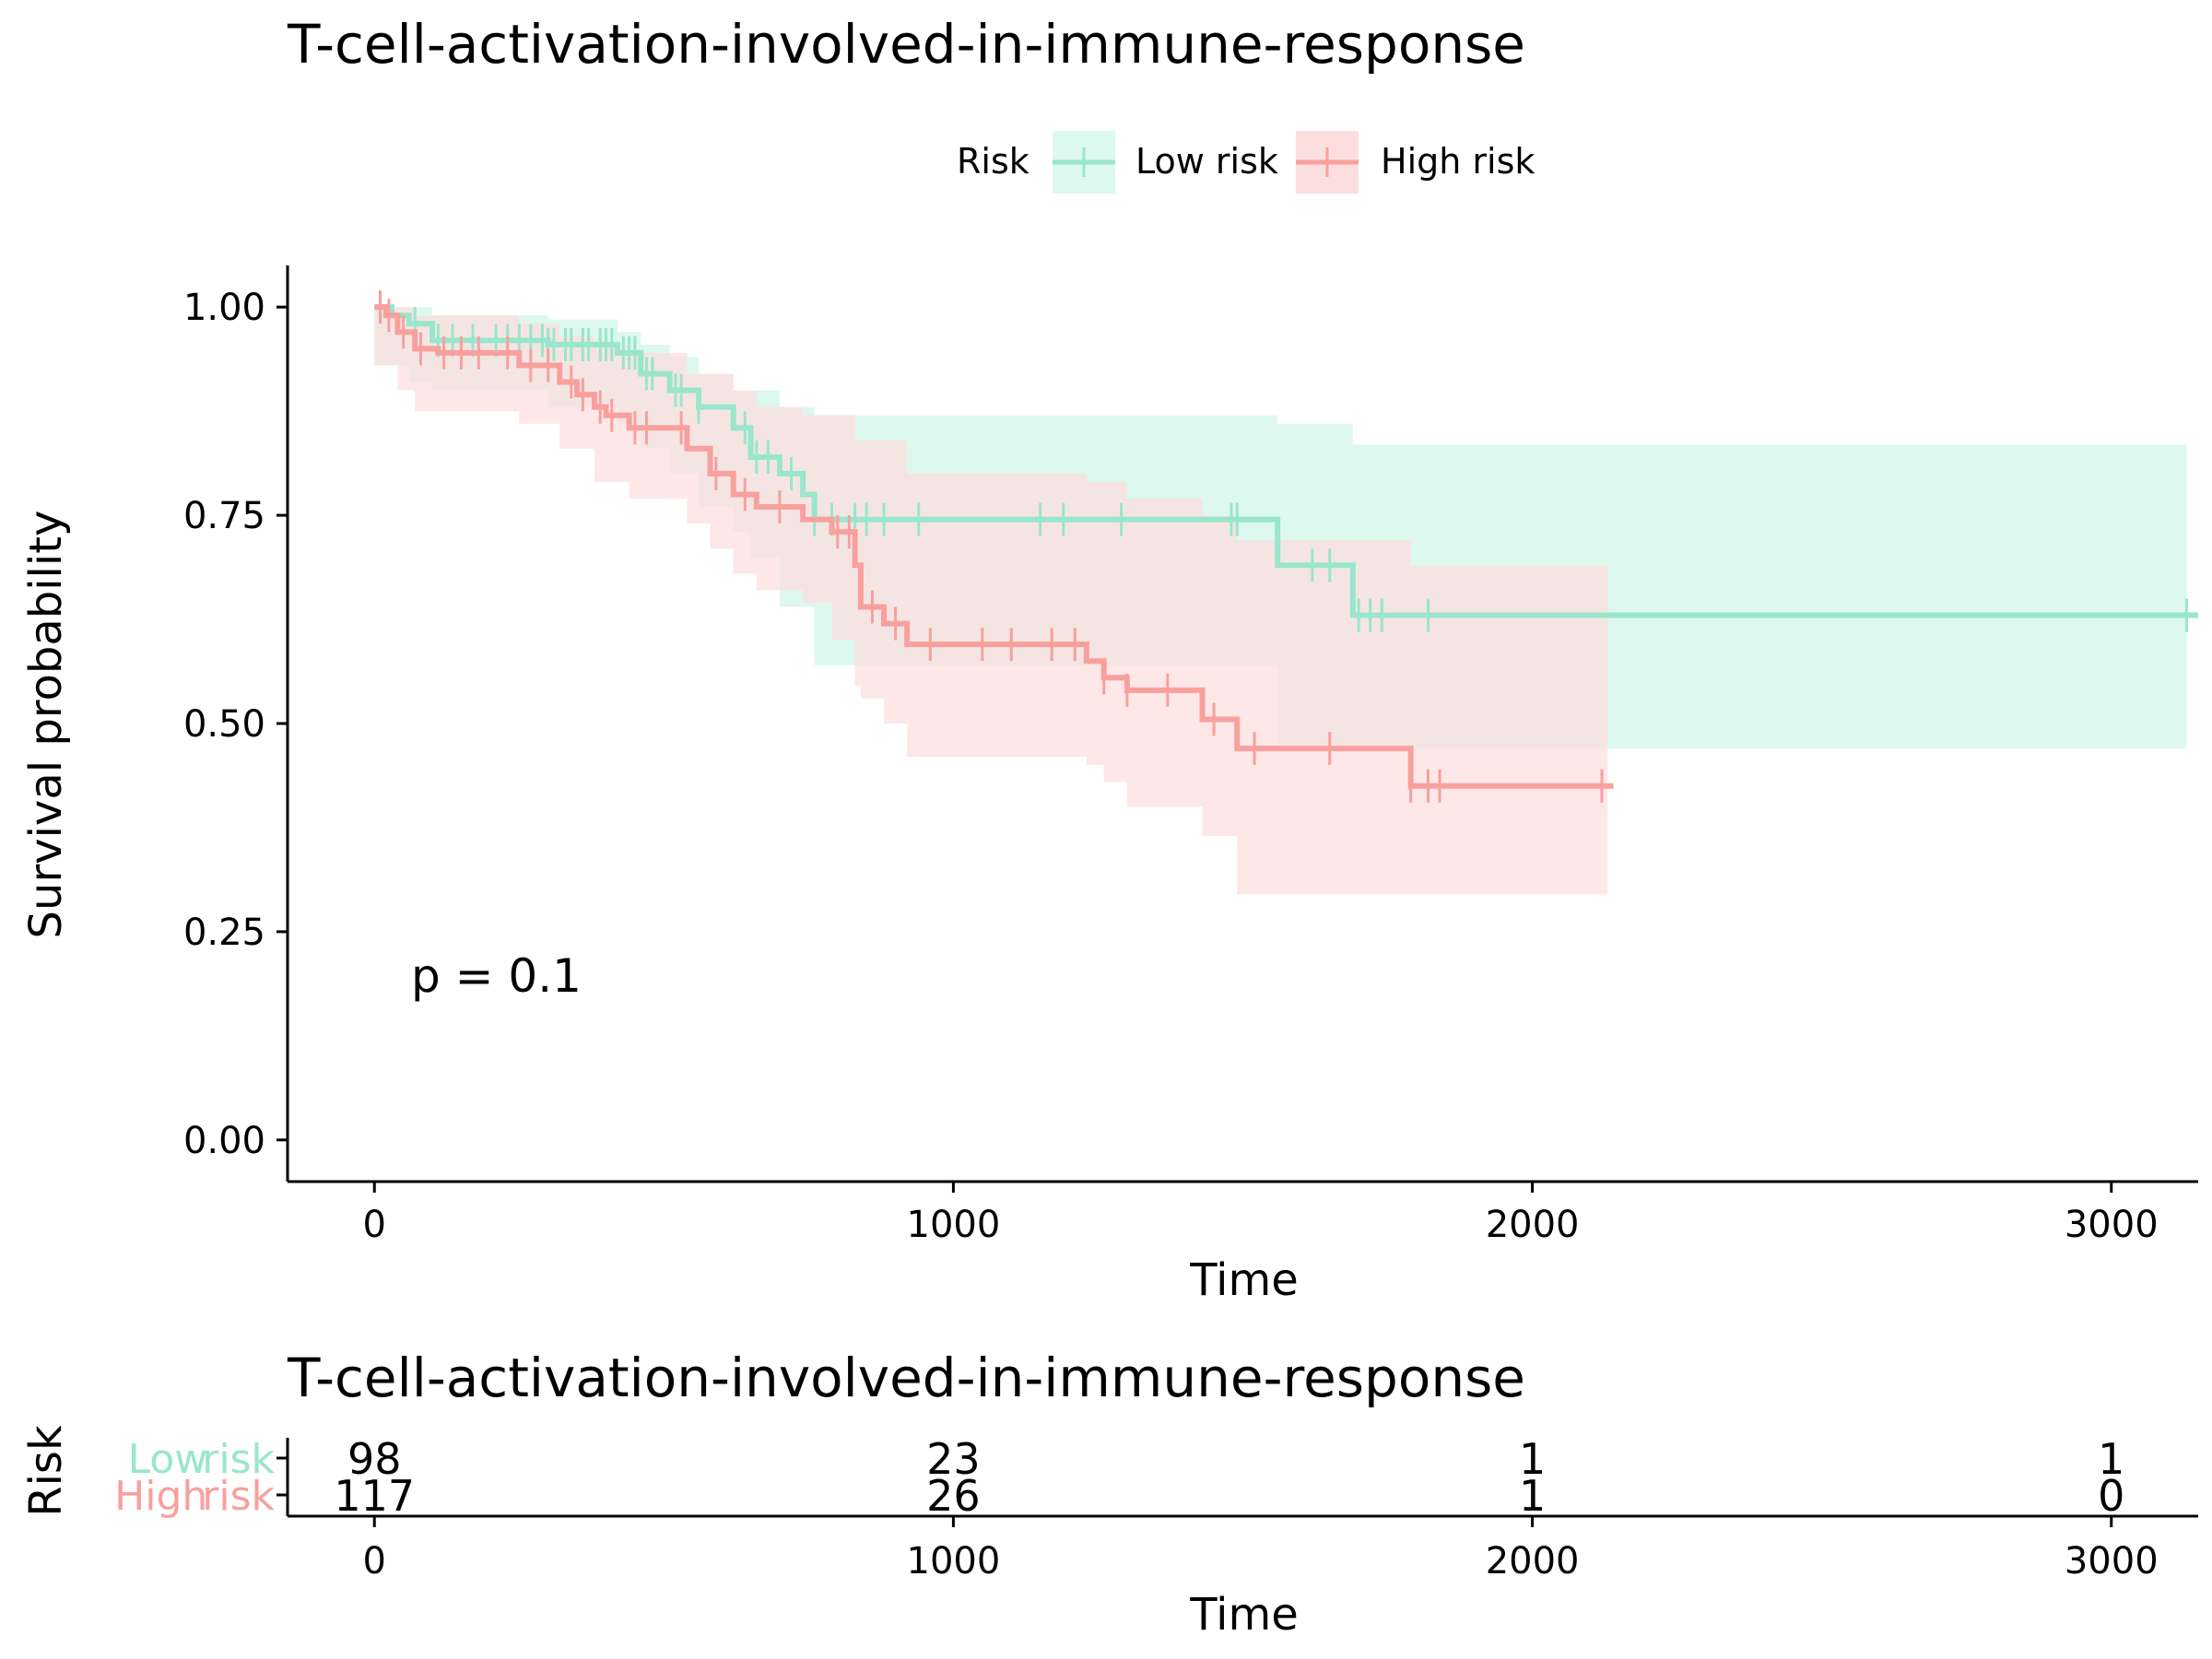  Describe the element at coordinates (224, 308) in the screenshot. I see `y-tick-label: 1.00` at that location.